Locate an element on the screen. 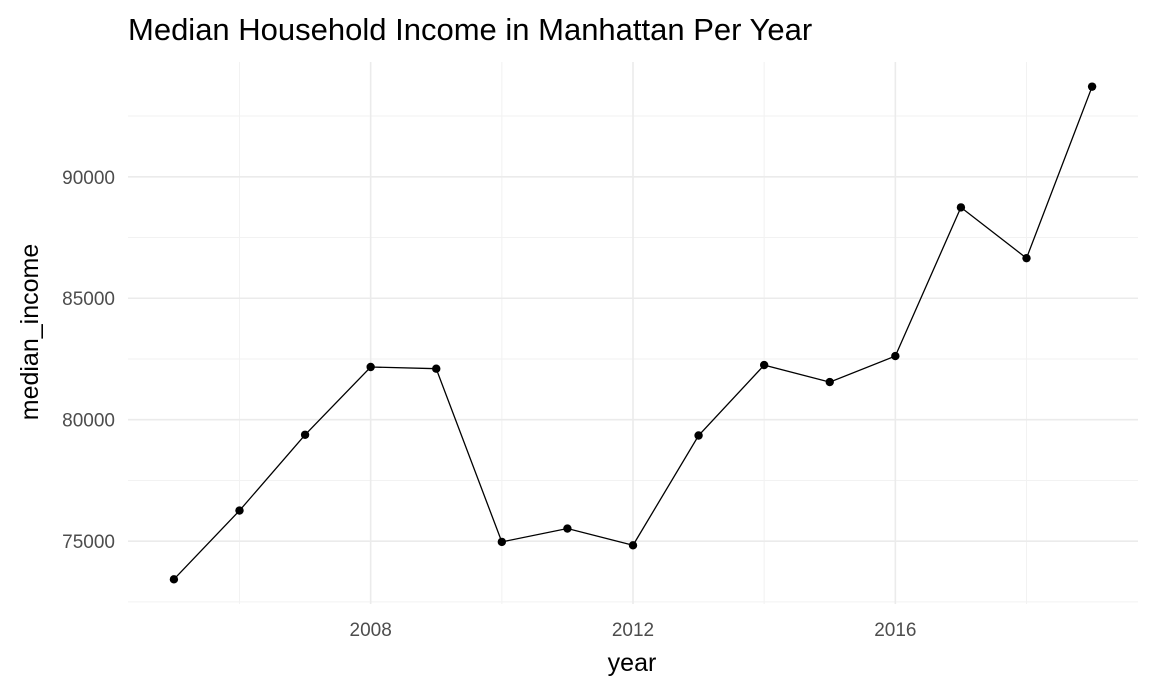 The width and height of the screenshot is (1152, 691). y-axis-title: median_income is located at coordinates (30, 332).